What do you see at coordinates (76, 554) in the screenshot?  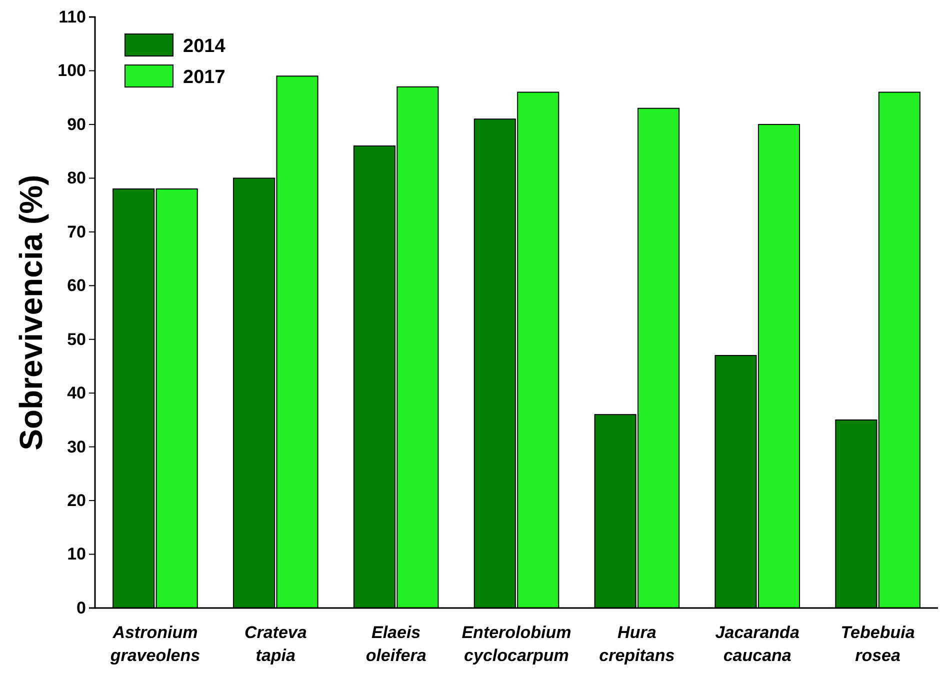 I see `y-tick-label: 10` at bounding box center [76, 554].